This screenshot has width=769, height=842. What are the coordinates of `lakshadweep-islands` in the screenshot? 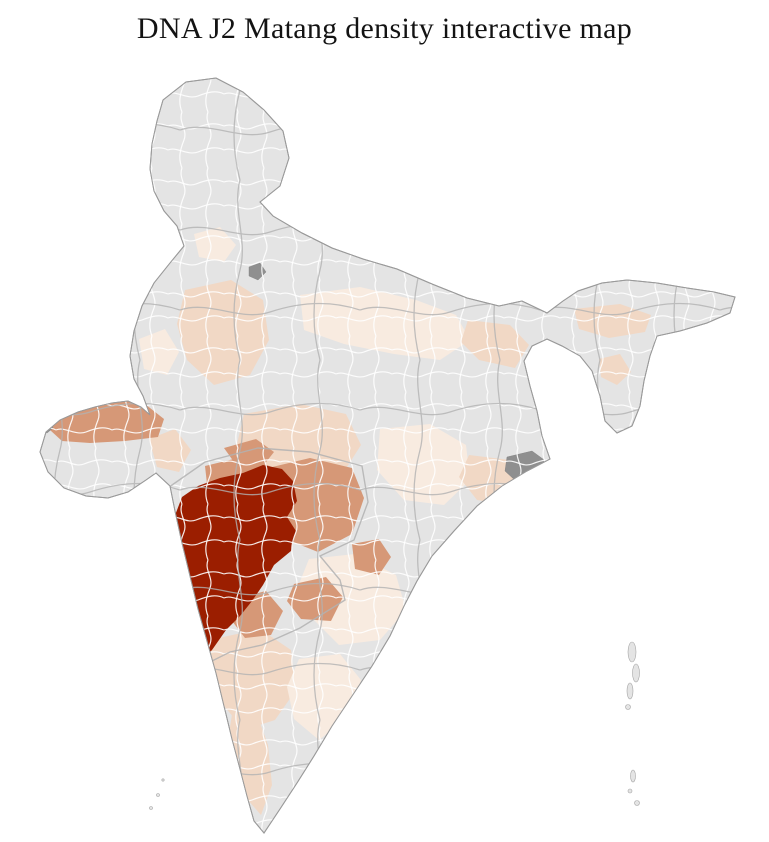 It's located at (157, 794).